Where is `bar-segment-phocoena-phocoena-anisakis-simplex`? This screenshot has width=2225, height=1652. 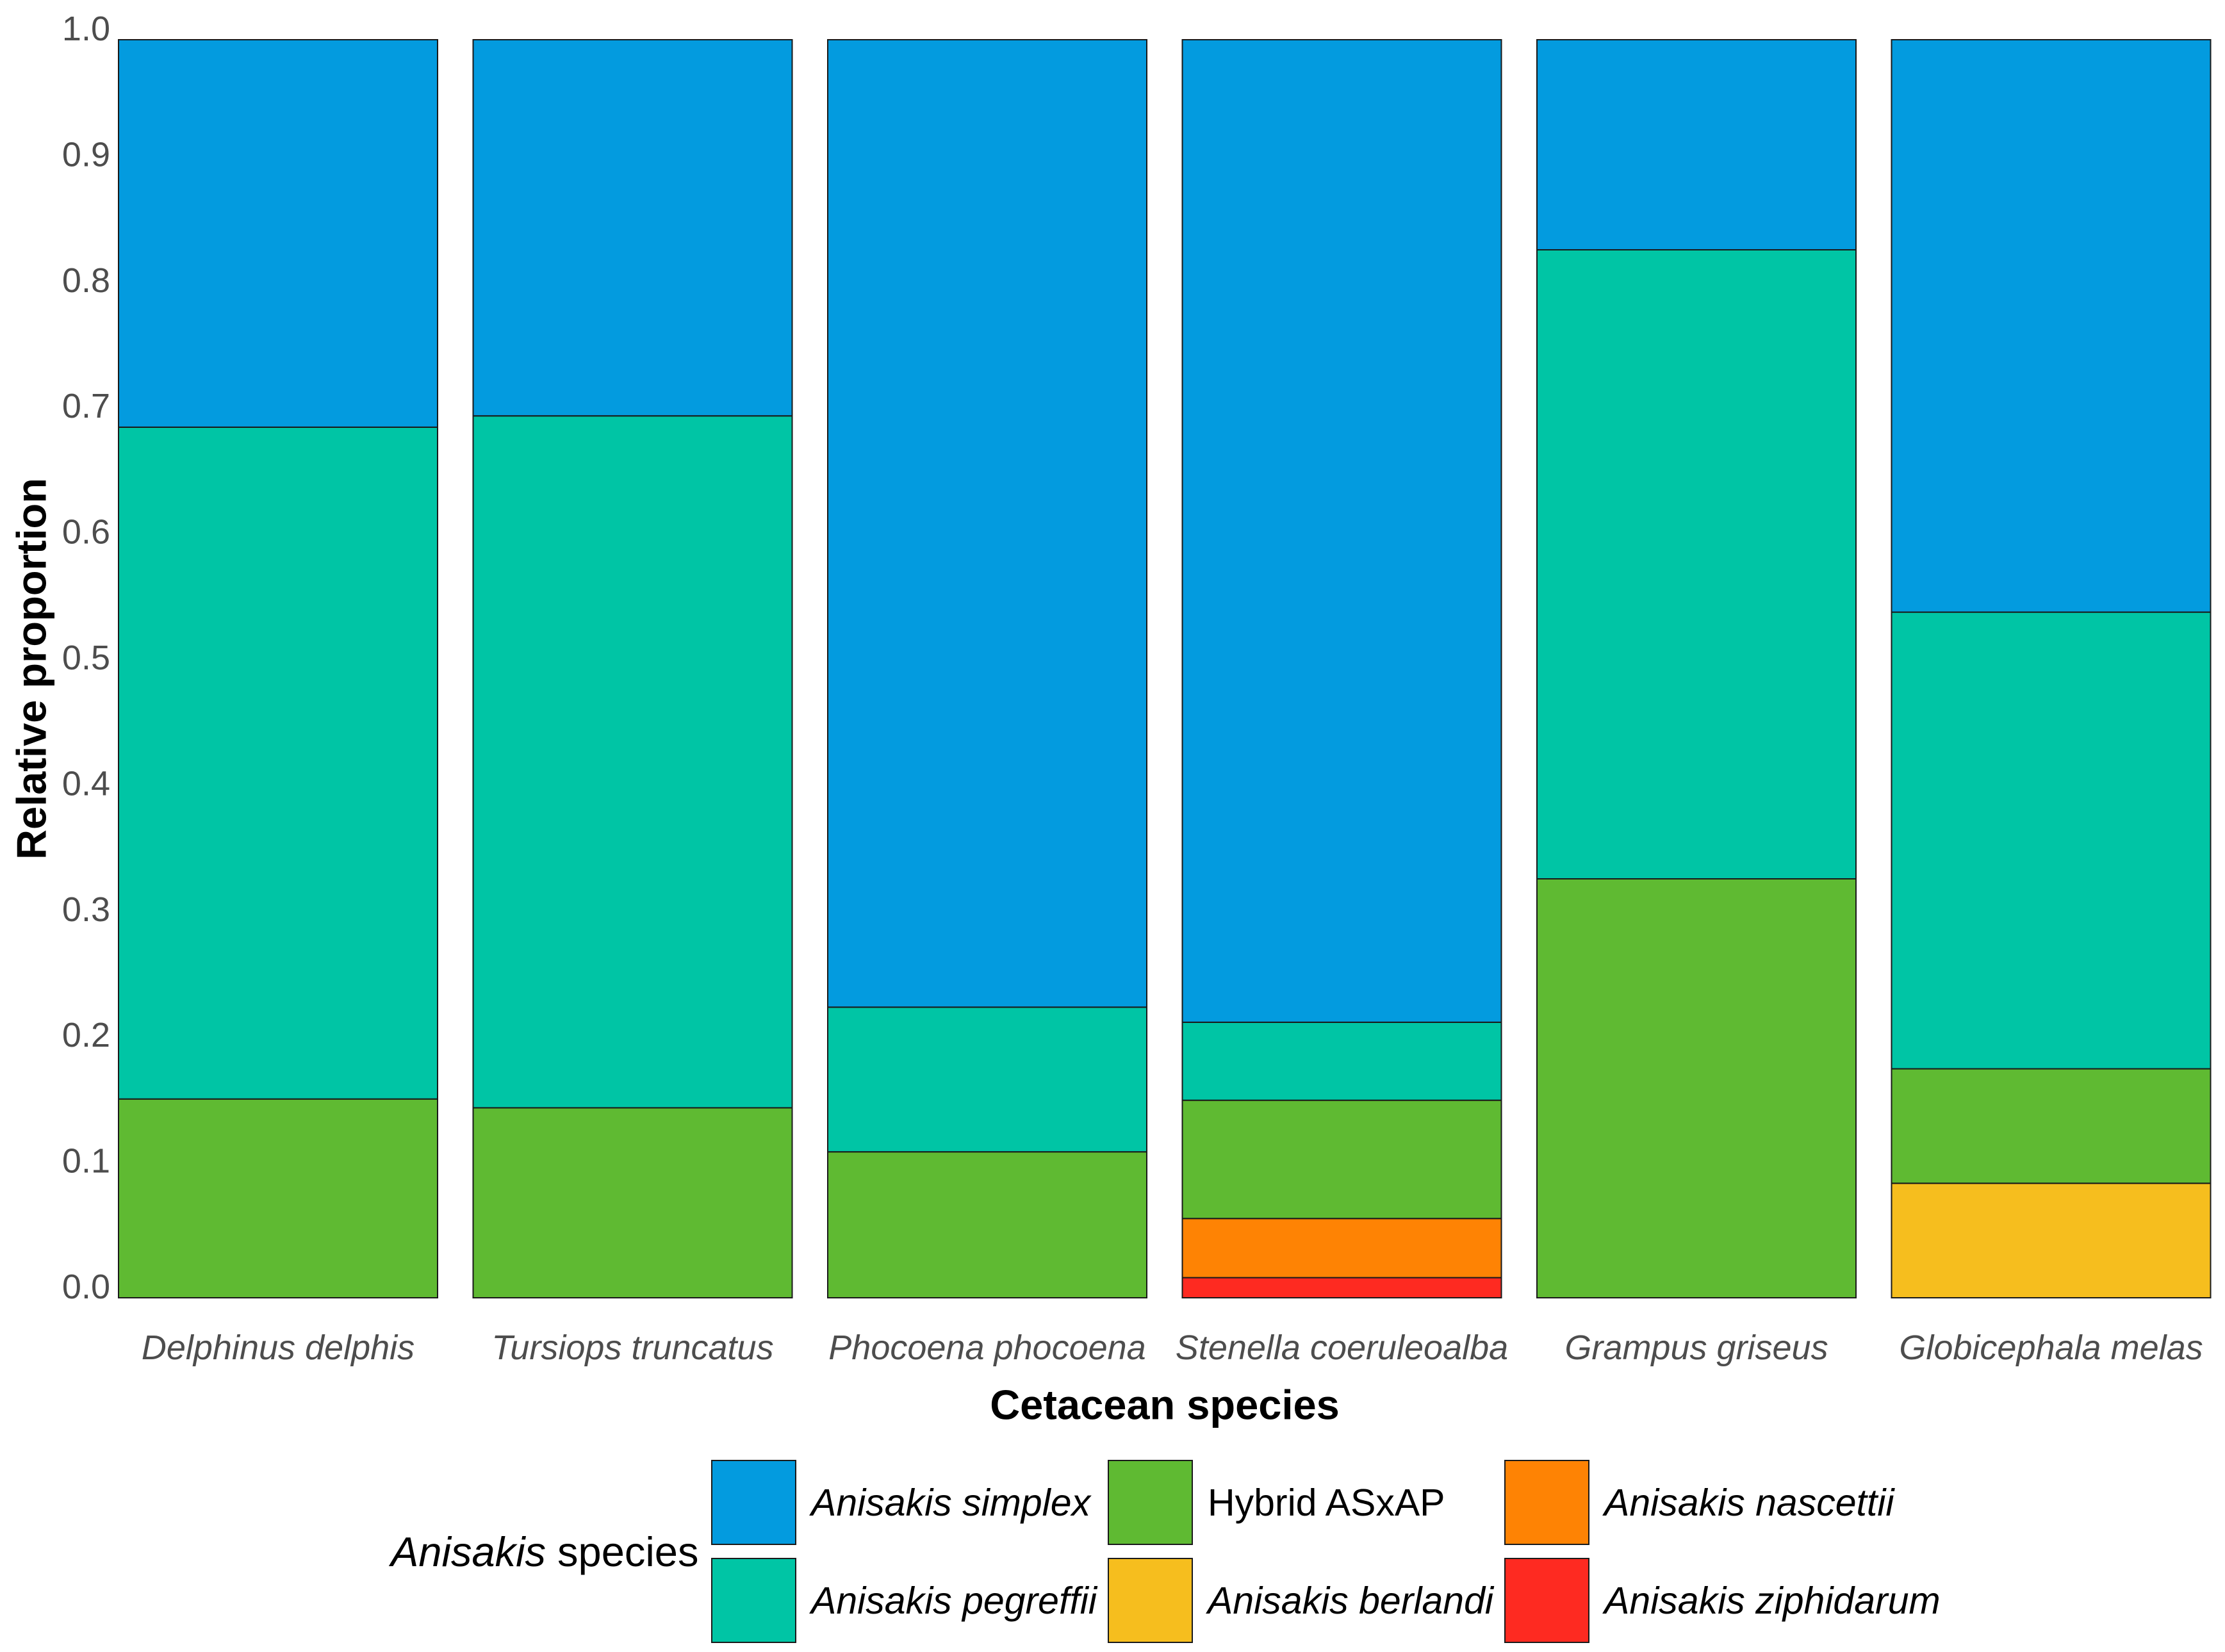 bar-segment-phocoena-phocoena-anisakis-simplex is located at coordinates (987, 523).